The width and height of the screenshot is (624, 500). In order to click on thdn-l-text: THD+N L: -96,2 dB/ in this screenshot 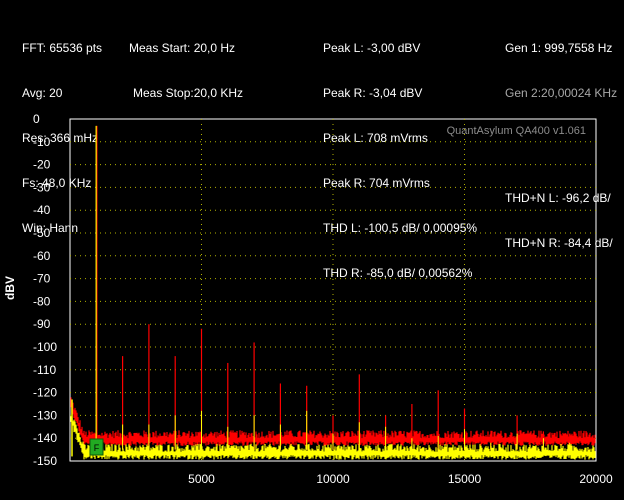, I will do `click(558, 198)`.